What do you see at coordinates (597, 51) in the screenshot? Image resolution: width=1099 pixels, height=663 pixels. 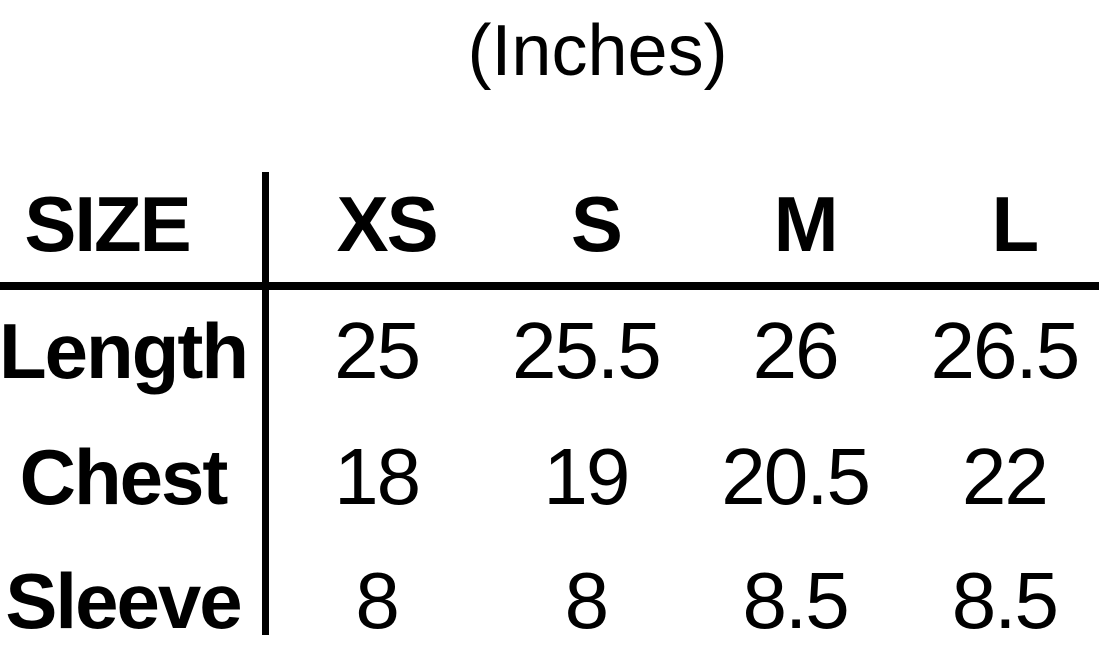 I see `units-title: (Inches)` at bounding box center [597, 51].